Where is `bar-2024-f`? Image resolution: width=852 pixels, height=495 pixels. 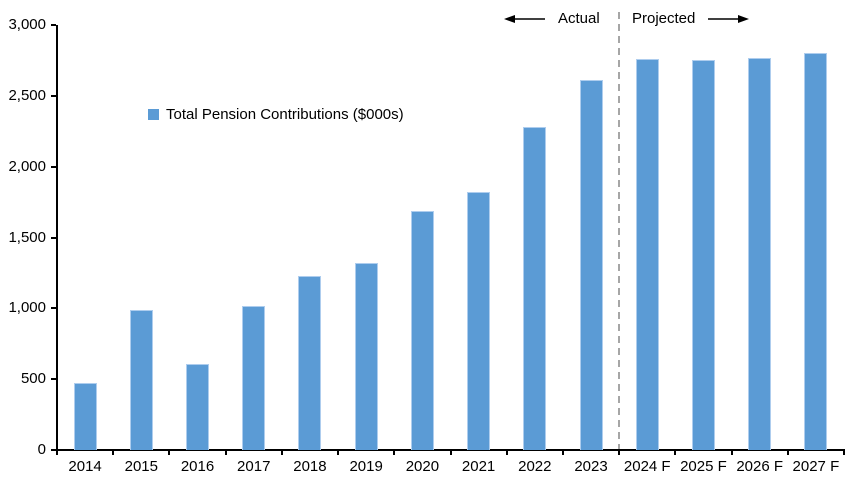
bar-2024-f is located at coordinates (647, 254).